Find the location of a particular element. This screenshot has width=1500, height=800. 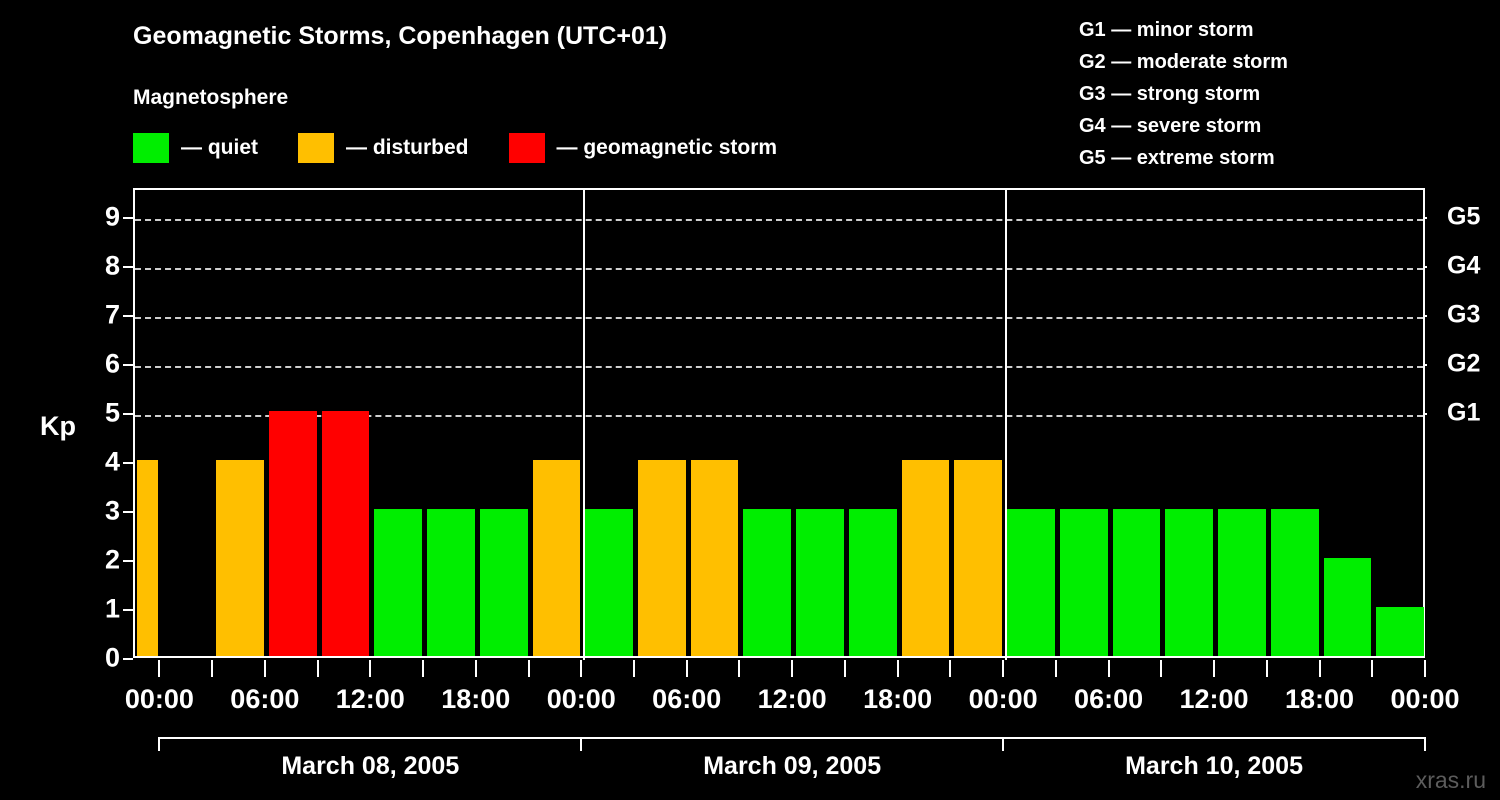

y-tick-label-8: 8 is located at coordinates (112, 265).